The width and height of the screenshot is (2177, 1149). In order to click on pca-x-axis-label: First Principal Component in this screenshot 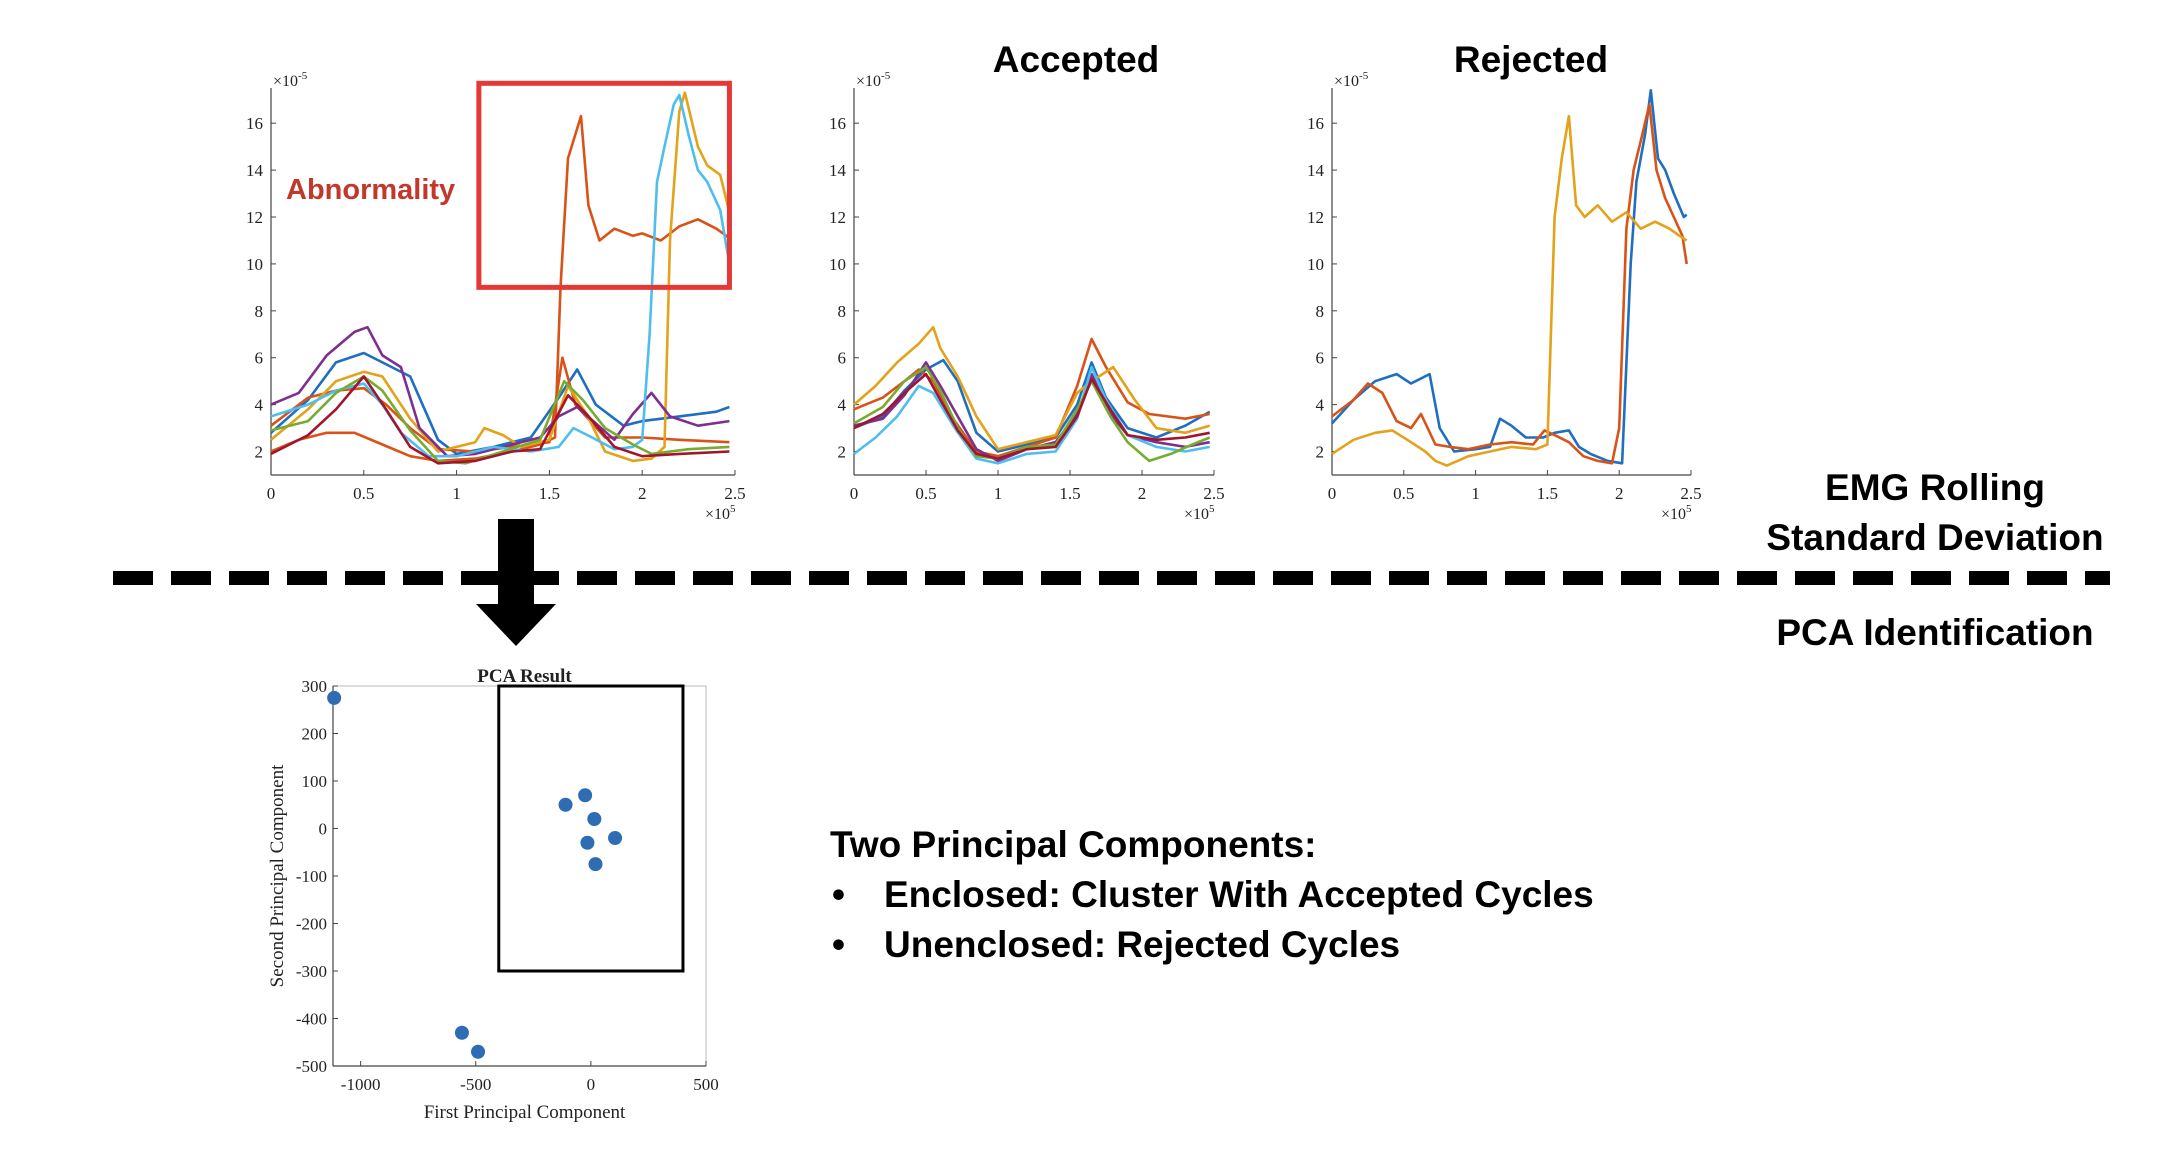, I will do `click(525, 1112)`.